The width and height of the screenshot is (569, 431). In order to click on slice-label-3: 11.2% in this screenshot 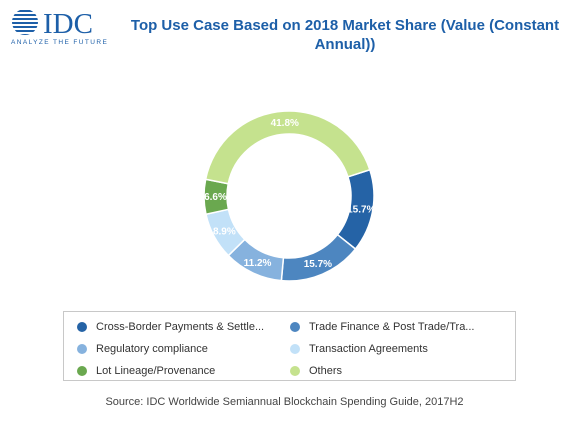, I will do `click(258, 263)`.